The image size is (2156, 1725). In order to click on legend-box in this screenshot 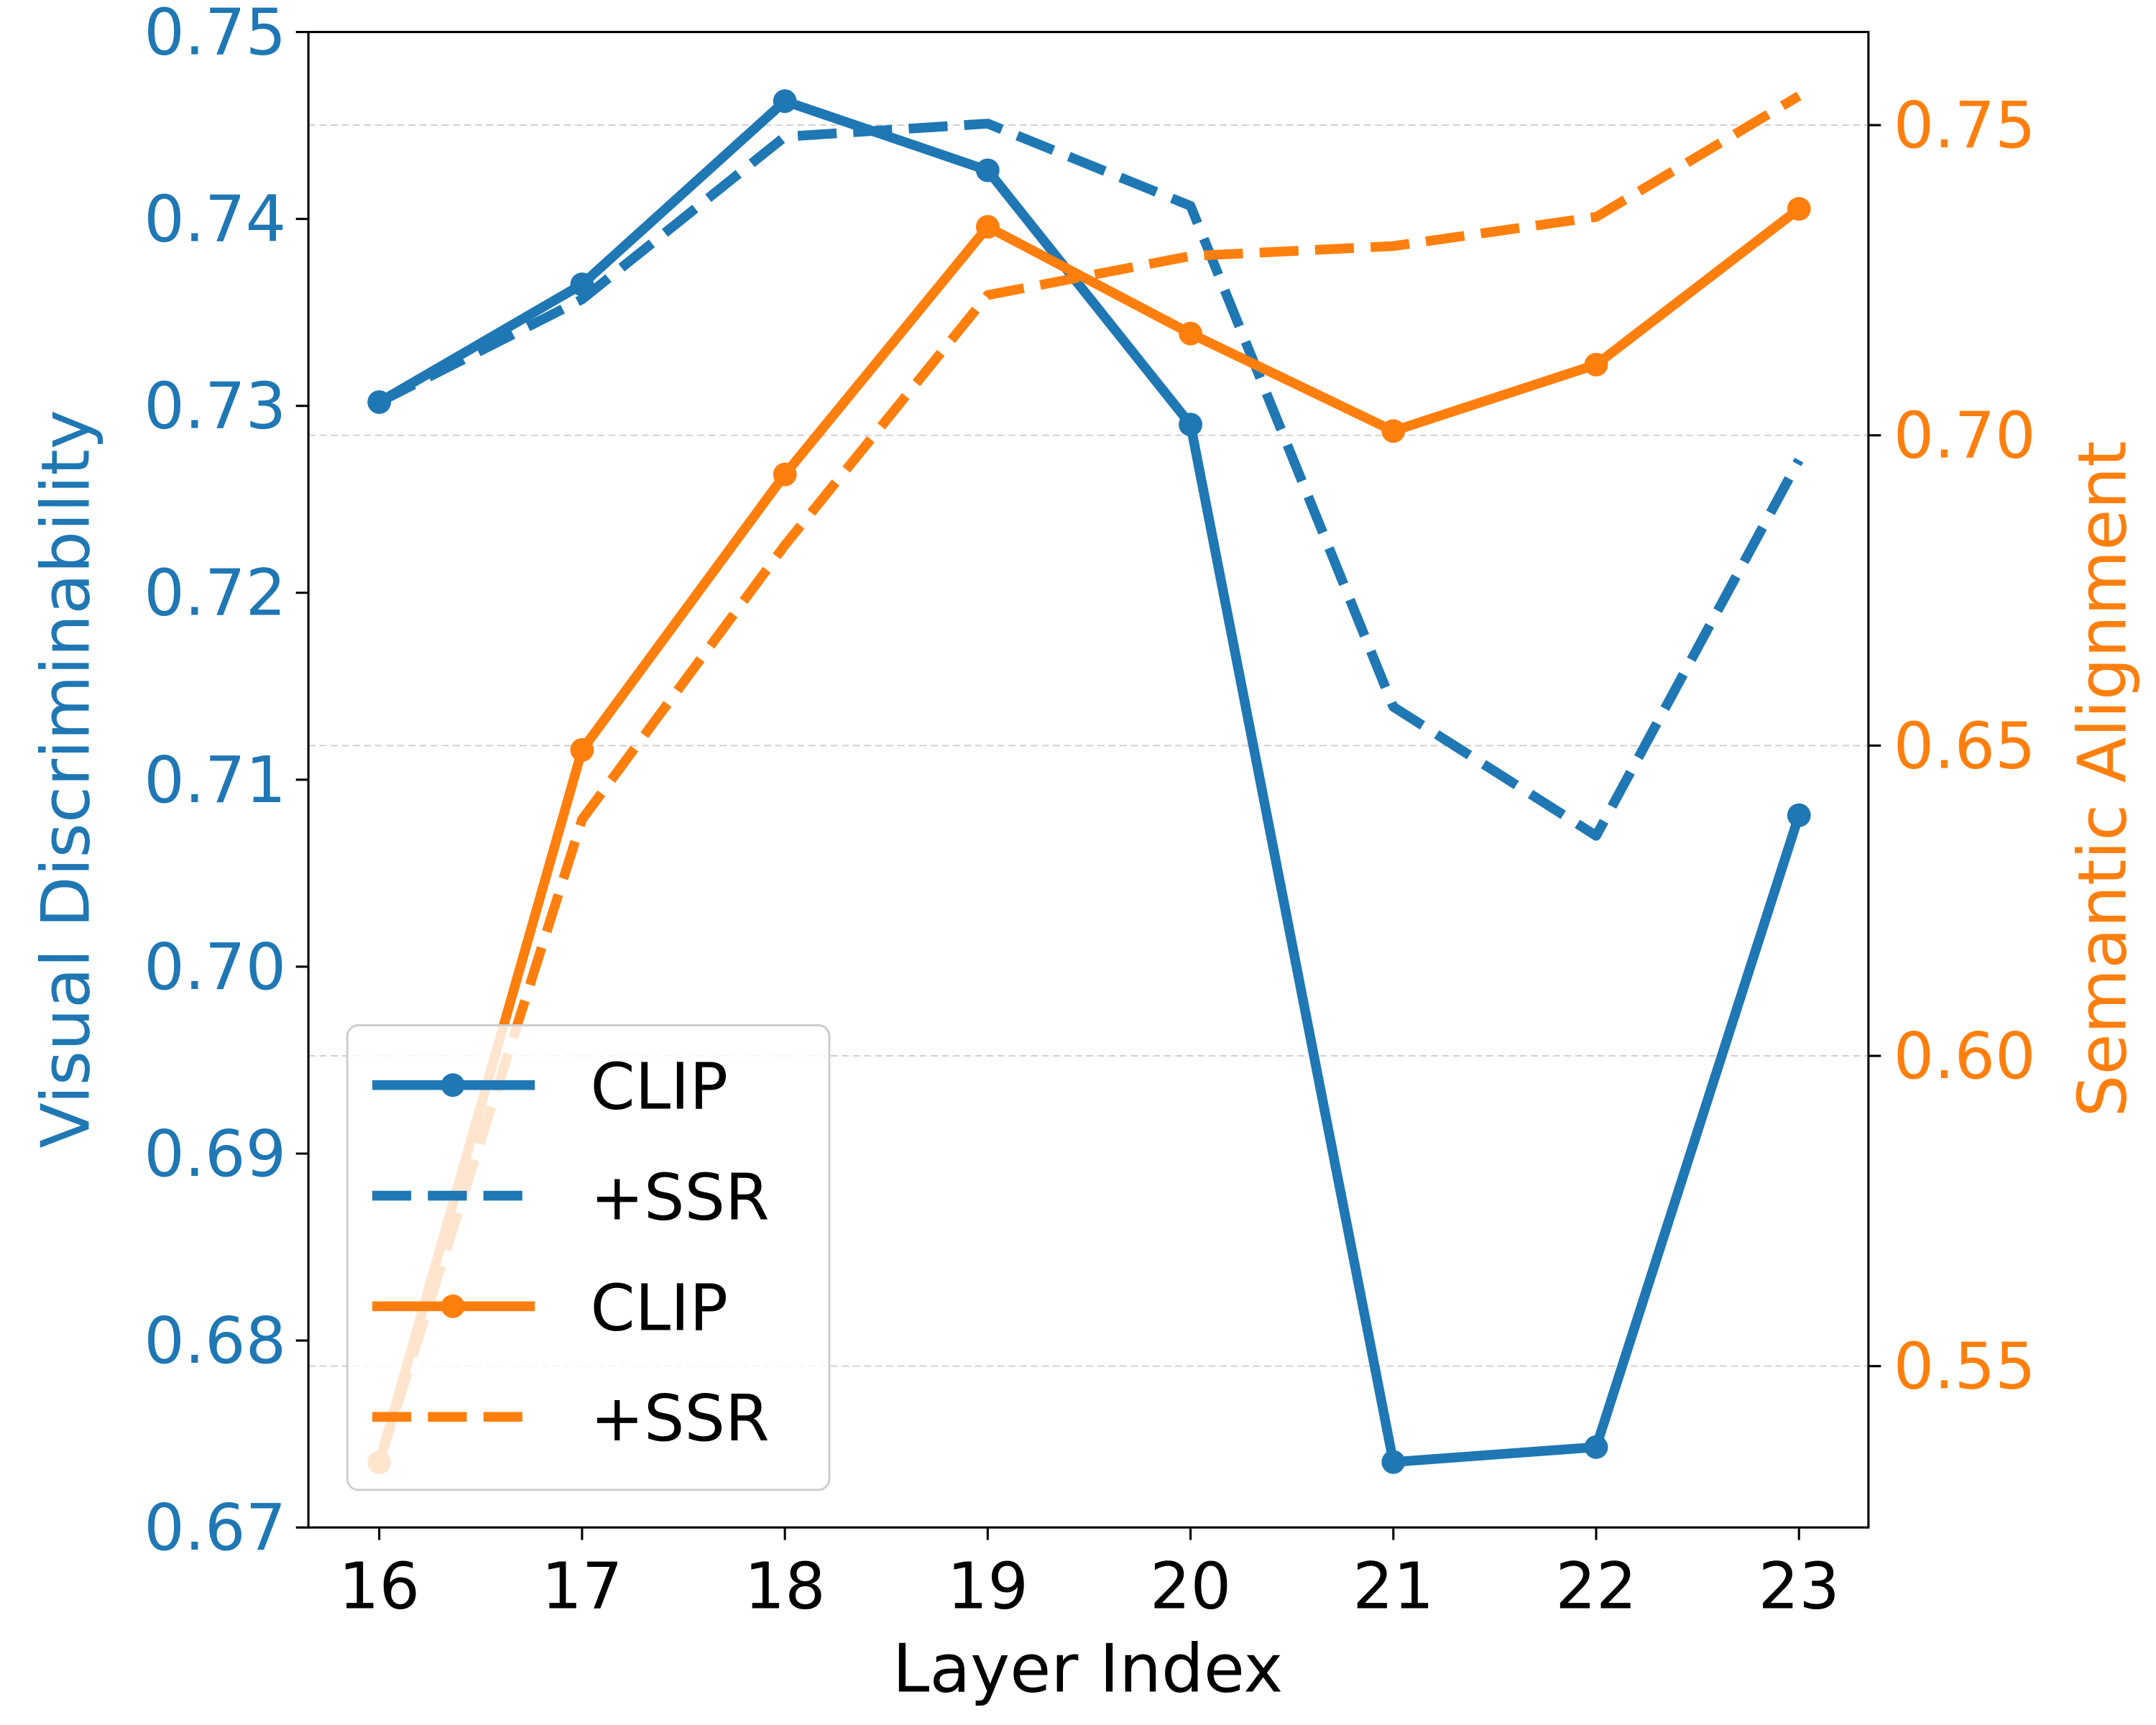, I will do `click(588, 1257)`.